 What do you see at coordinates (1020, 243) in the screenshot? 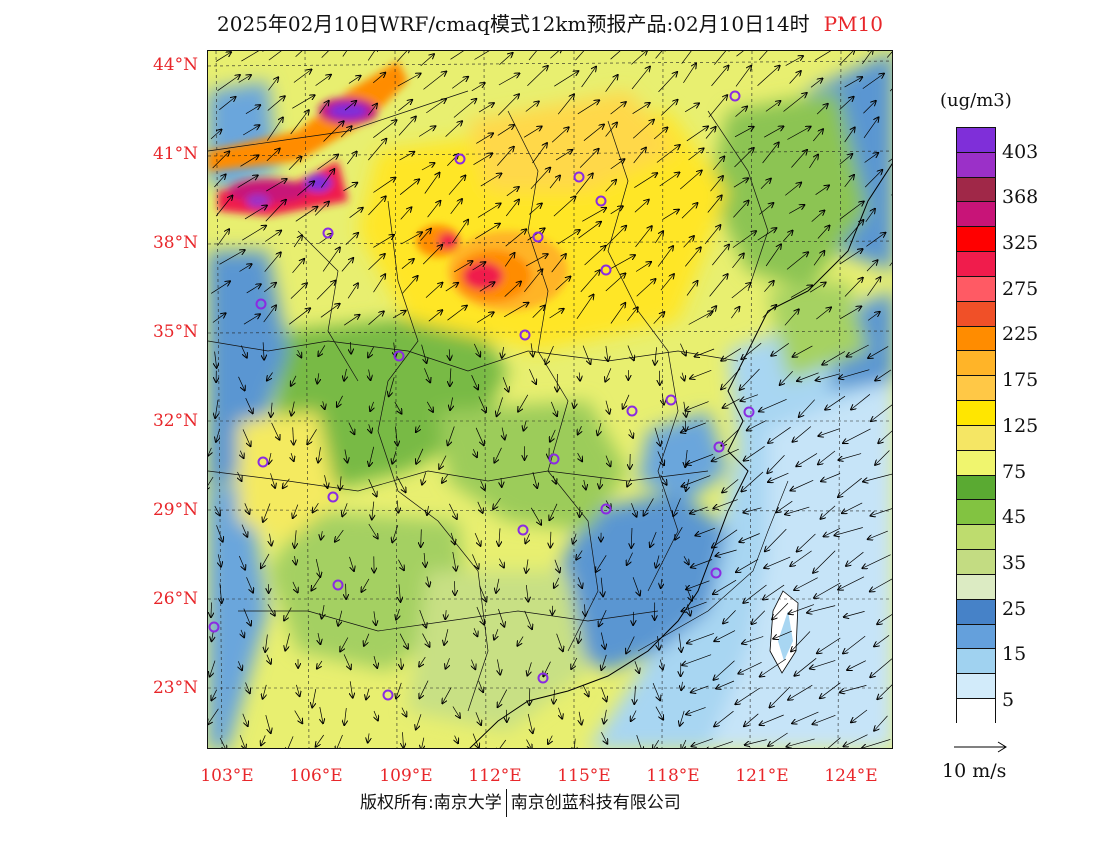
I see `legend-tick: 325` at bounding box center [1020, 243].